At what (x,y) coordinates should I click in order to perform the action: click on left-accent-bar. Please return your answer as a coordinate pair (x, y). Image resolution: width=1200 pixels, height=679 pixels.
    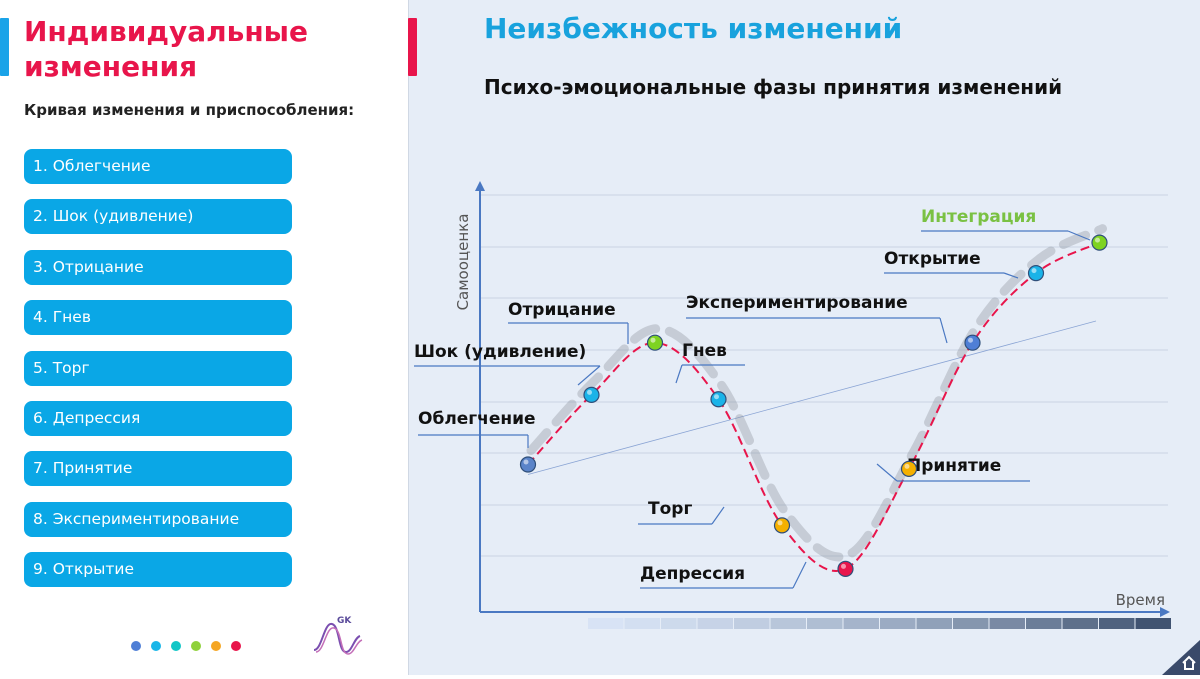
    Looking at the image, I should click on (4, 47).